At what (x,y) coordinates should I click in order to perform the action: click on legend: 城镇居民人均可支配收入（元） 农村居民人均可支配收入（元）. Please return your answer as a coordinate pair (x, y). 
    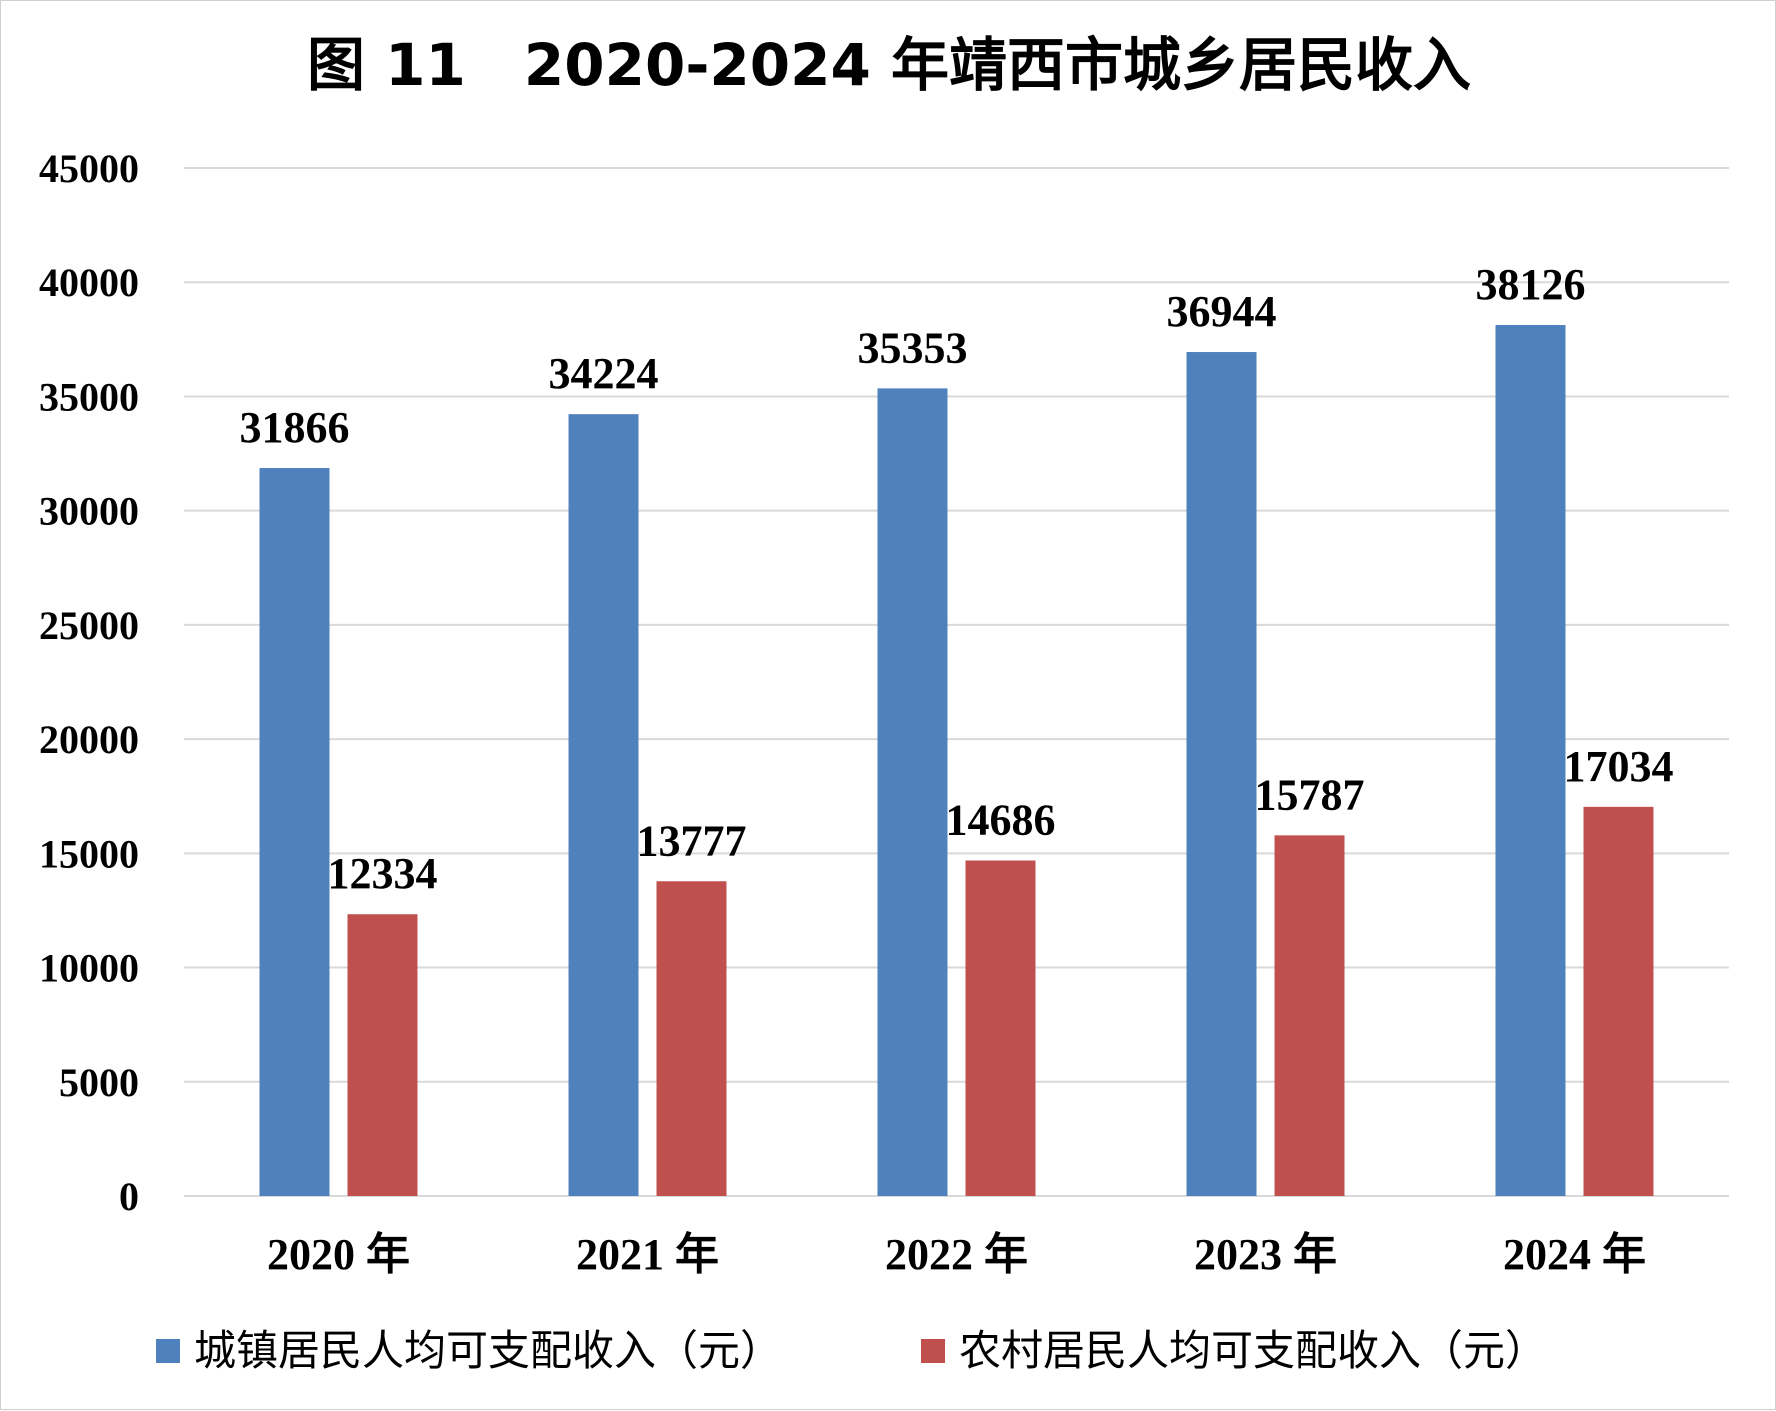
    Looking at the image, I should click on (851, 1350).